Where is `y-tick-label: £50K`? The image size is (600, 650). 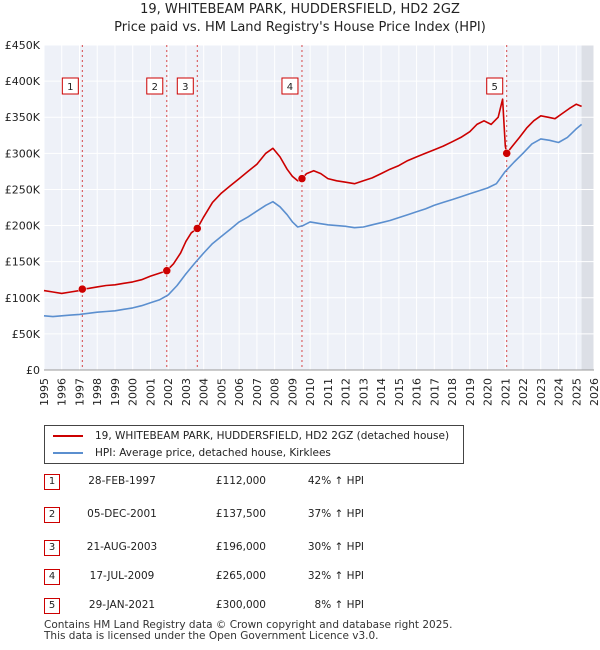 y-tick-label: £50K is located at coordinates (26, 334).